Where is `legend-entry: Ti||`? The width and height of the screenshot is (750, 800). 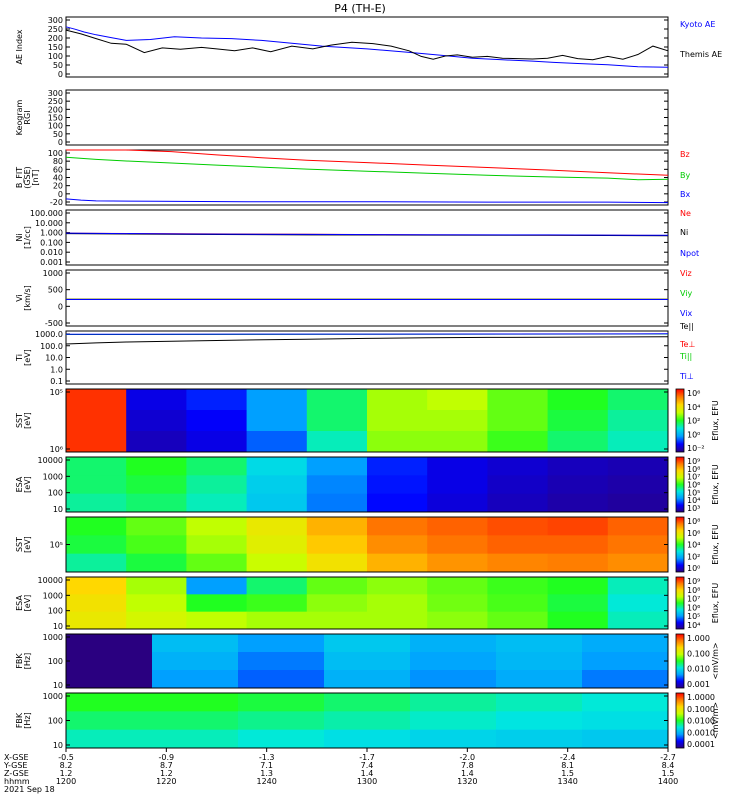
legend-entry: Ti|| is located at coordinates (685, 356).